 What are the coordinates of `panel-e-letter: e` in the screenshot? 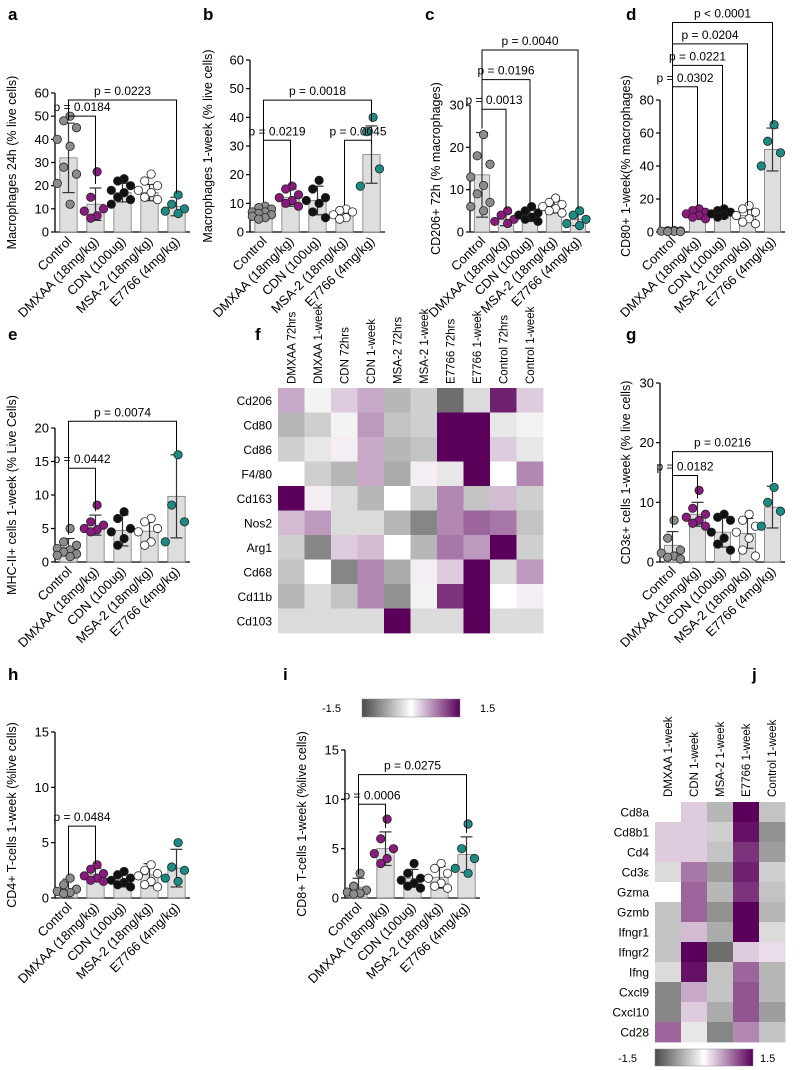 It's located at (12, 334).